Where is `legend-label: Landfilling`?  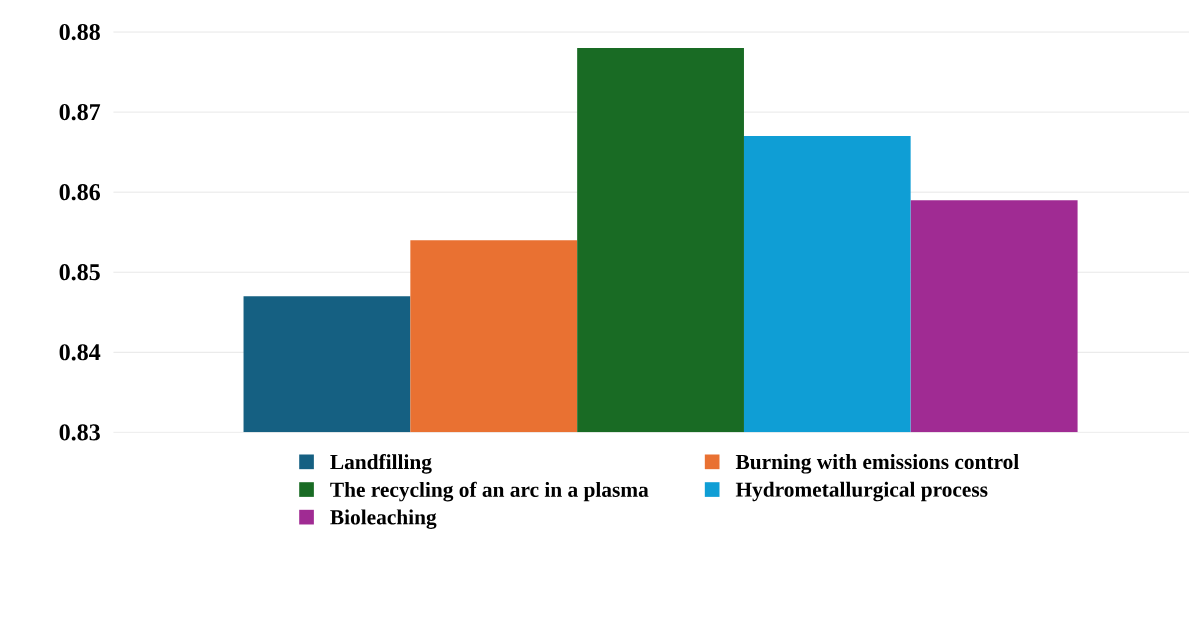 legend-label: Landfilling is located at coordinates (381, 464).